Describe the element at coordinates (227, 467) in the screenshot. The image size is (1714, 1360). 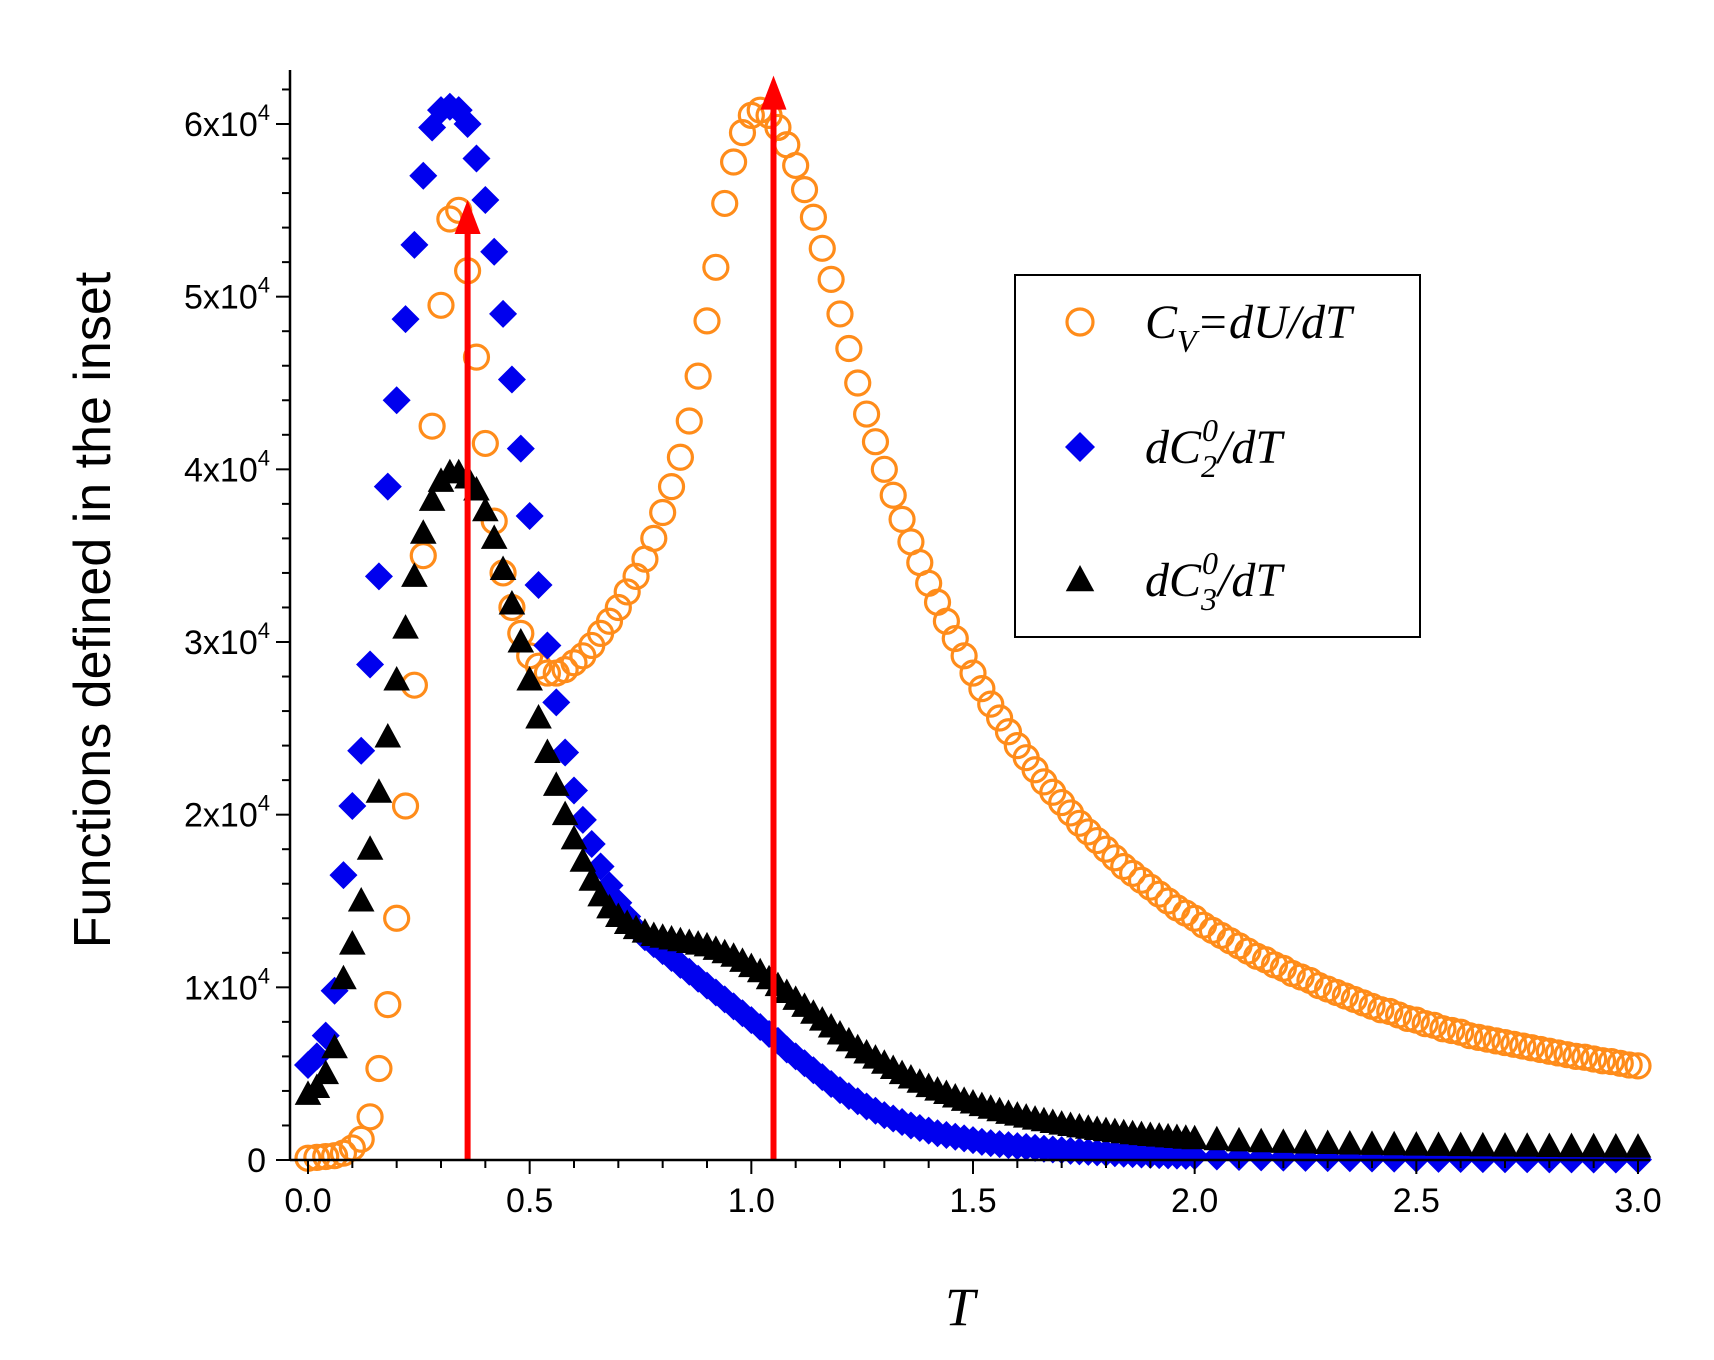
I see `y-tick-label: 4x10⁴` at that location.